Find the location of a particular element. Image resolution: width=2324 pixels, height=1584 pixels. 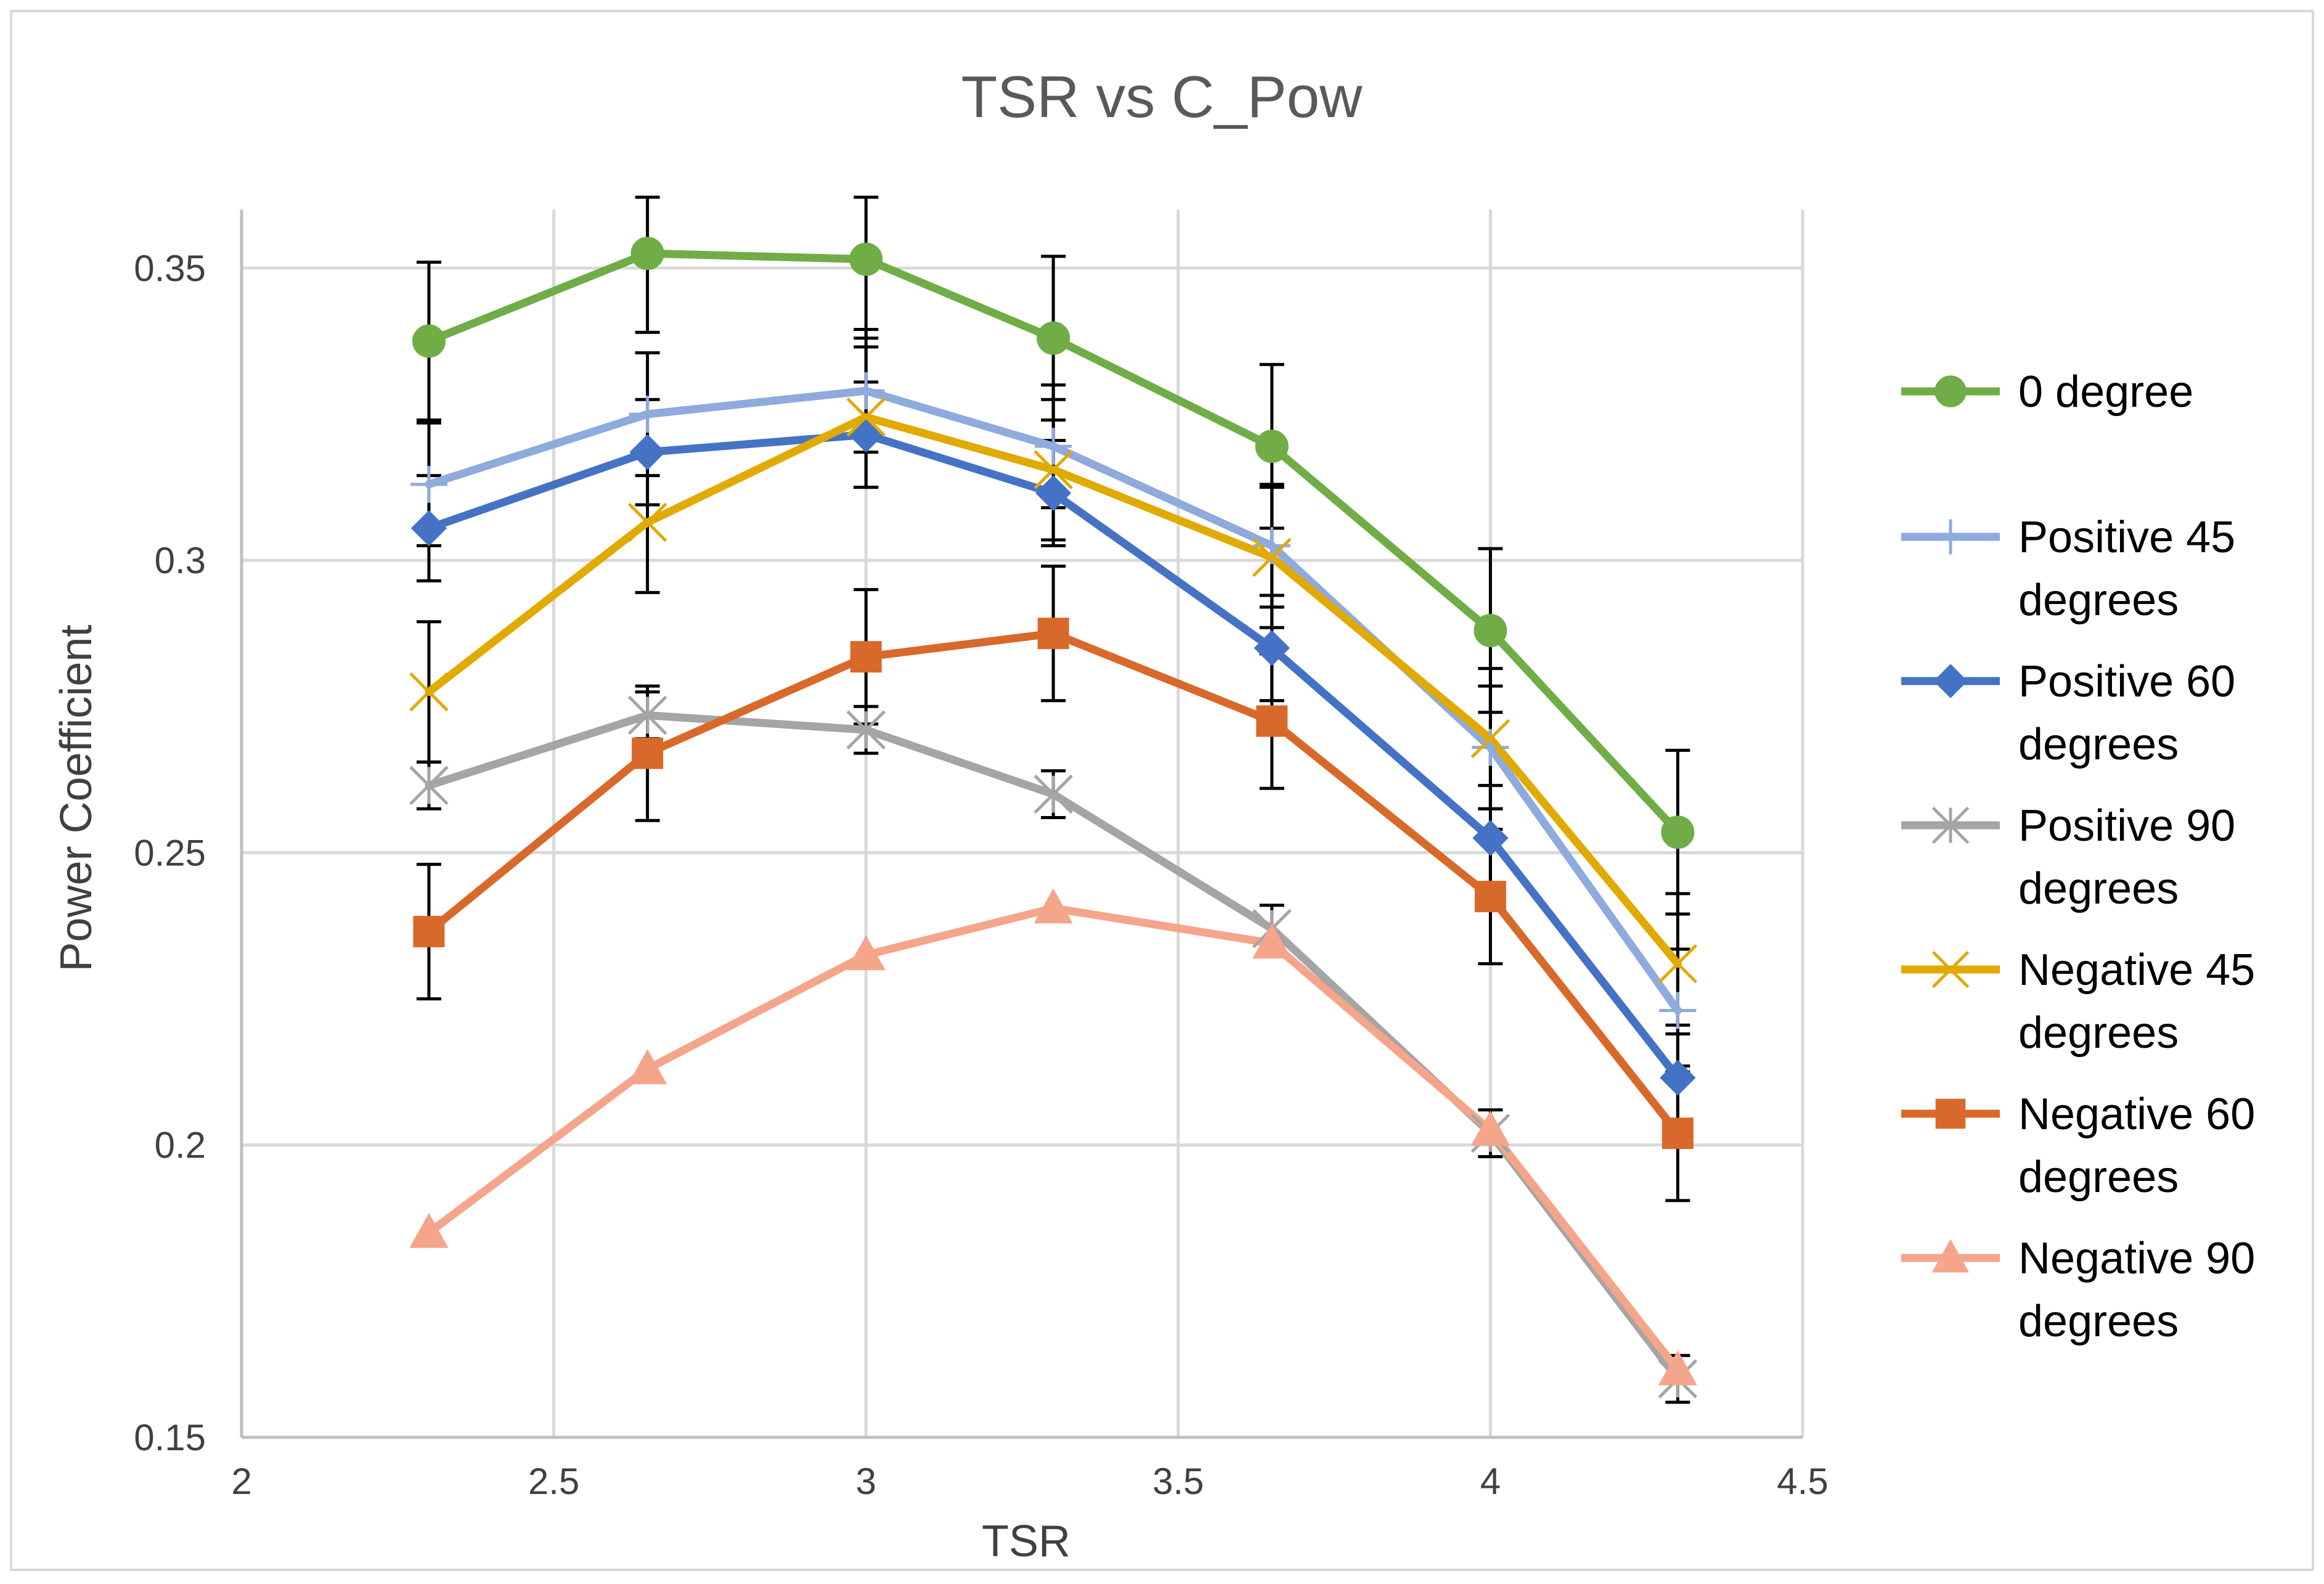

y-axis-title: Power Coefficient is located at coordinates (76, 799).